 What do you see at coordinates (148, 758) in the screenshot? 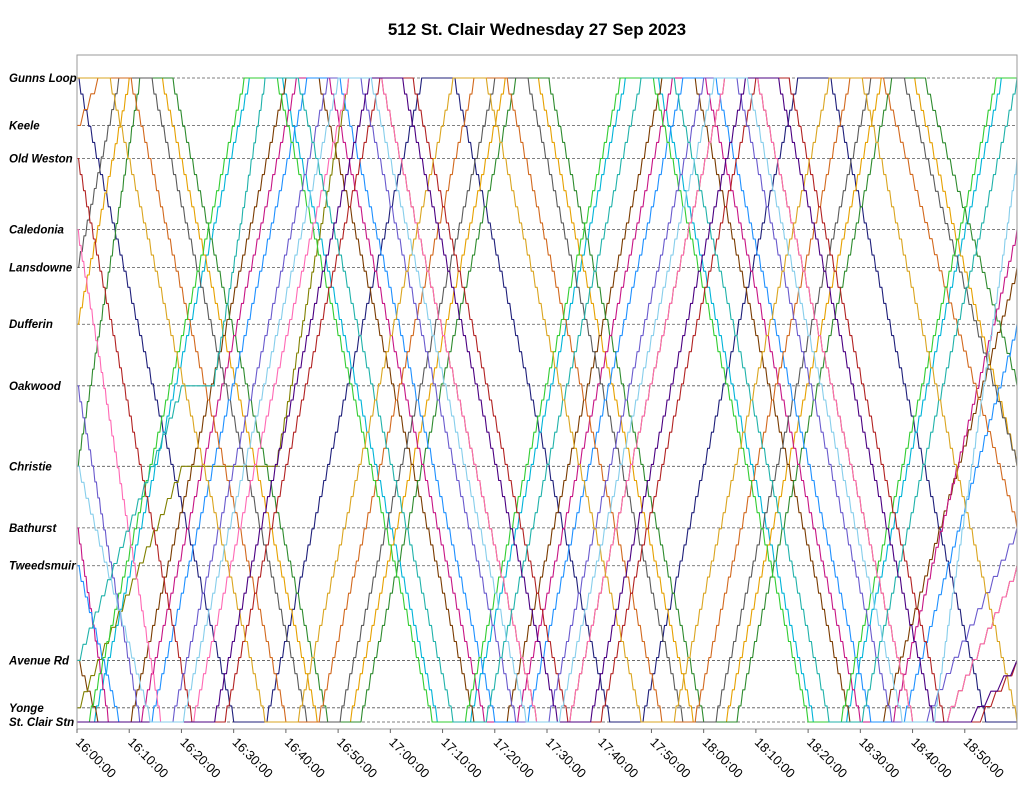
I see `x-tick-label: 16:10:00` at bounding box center [148, 758].